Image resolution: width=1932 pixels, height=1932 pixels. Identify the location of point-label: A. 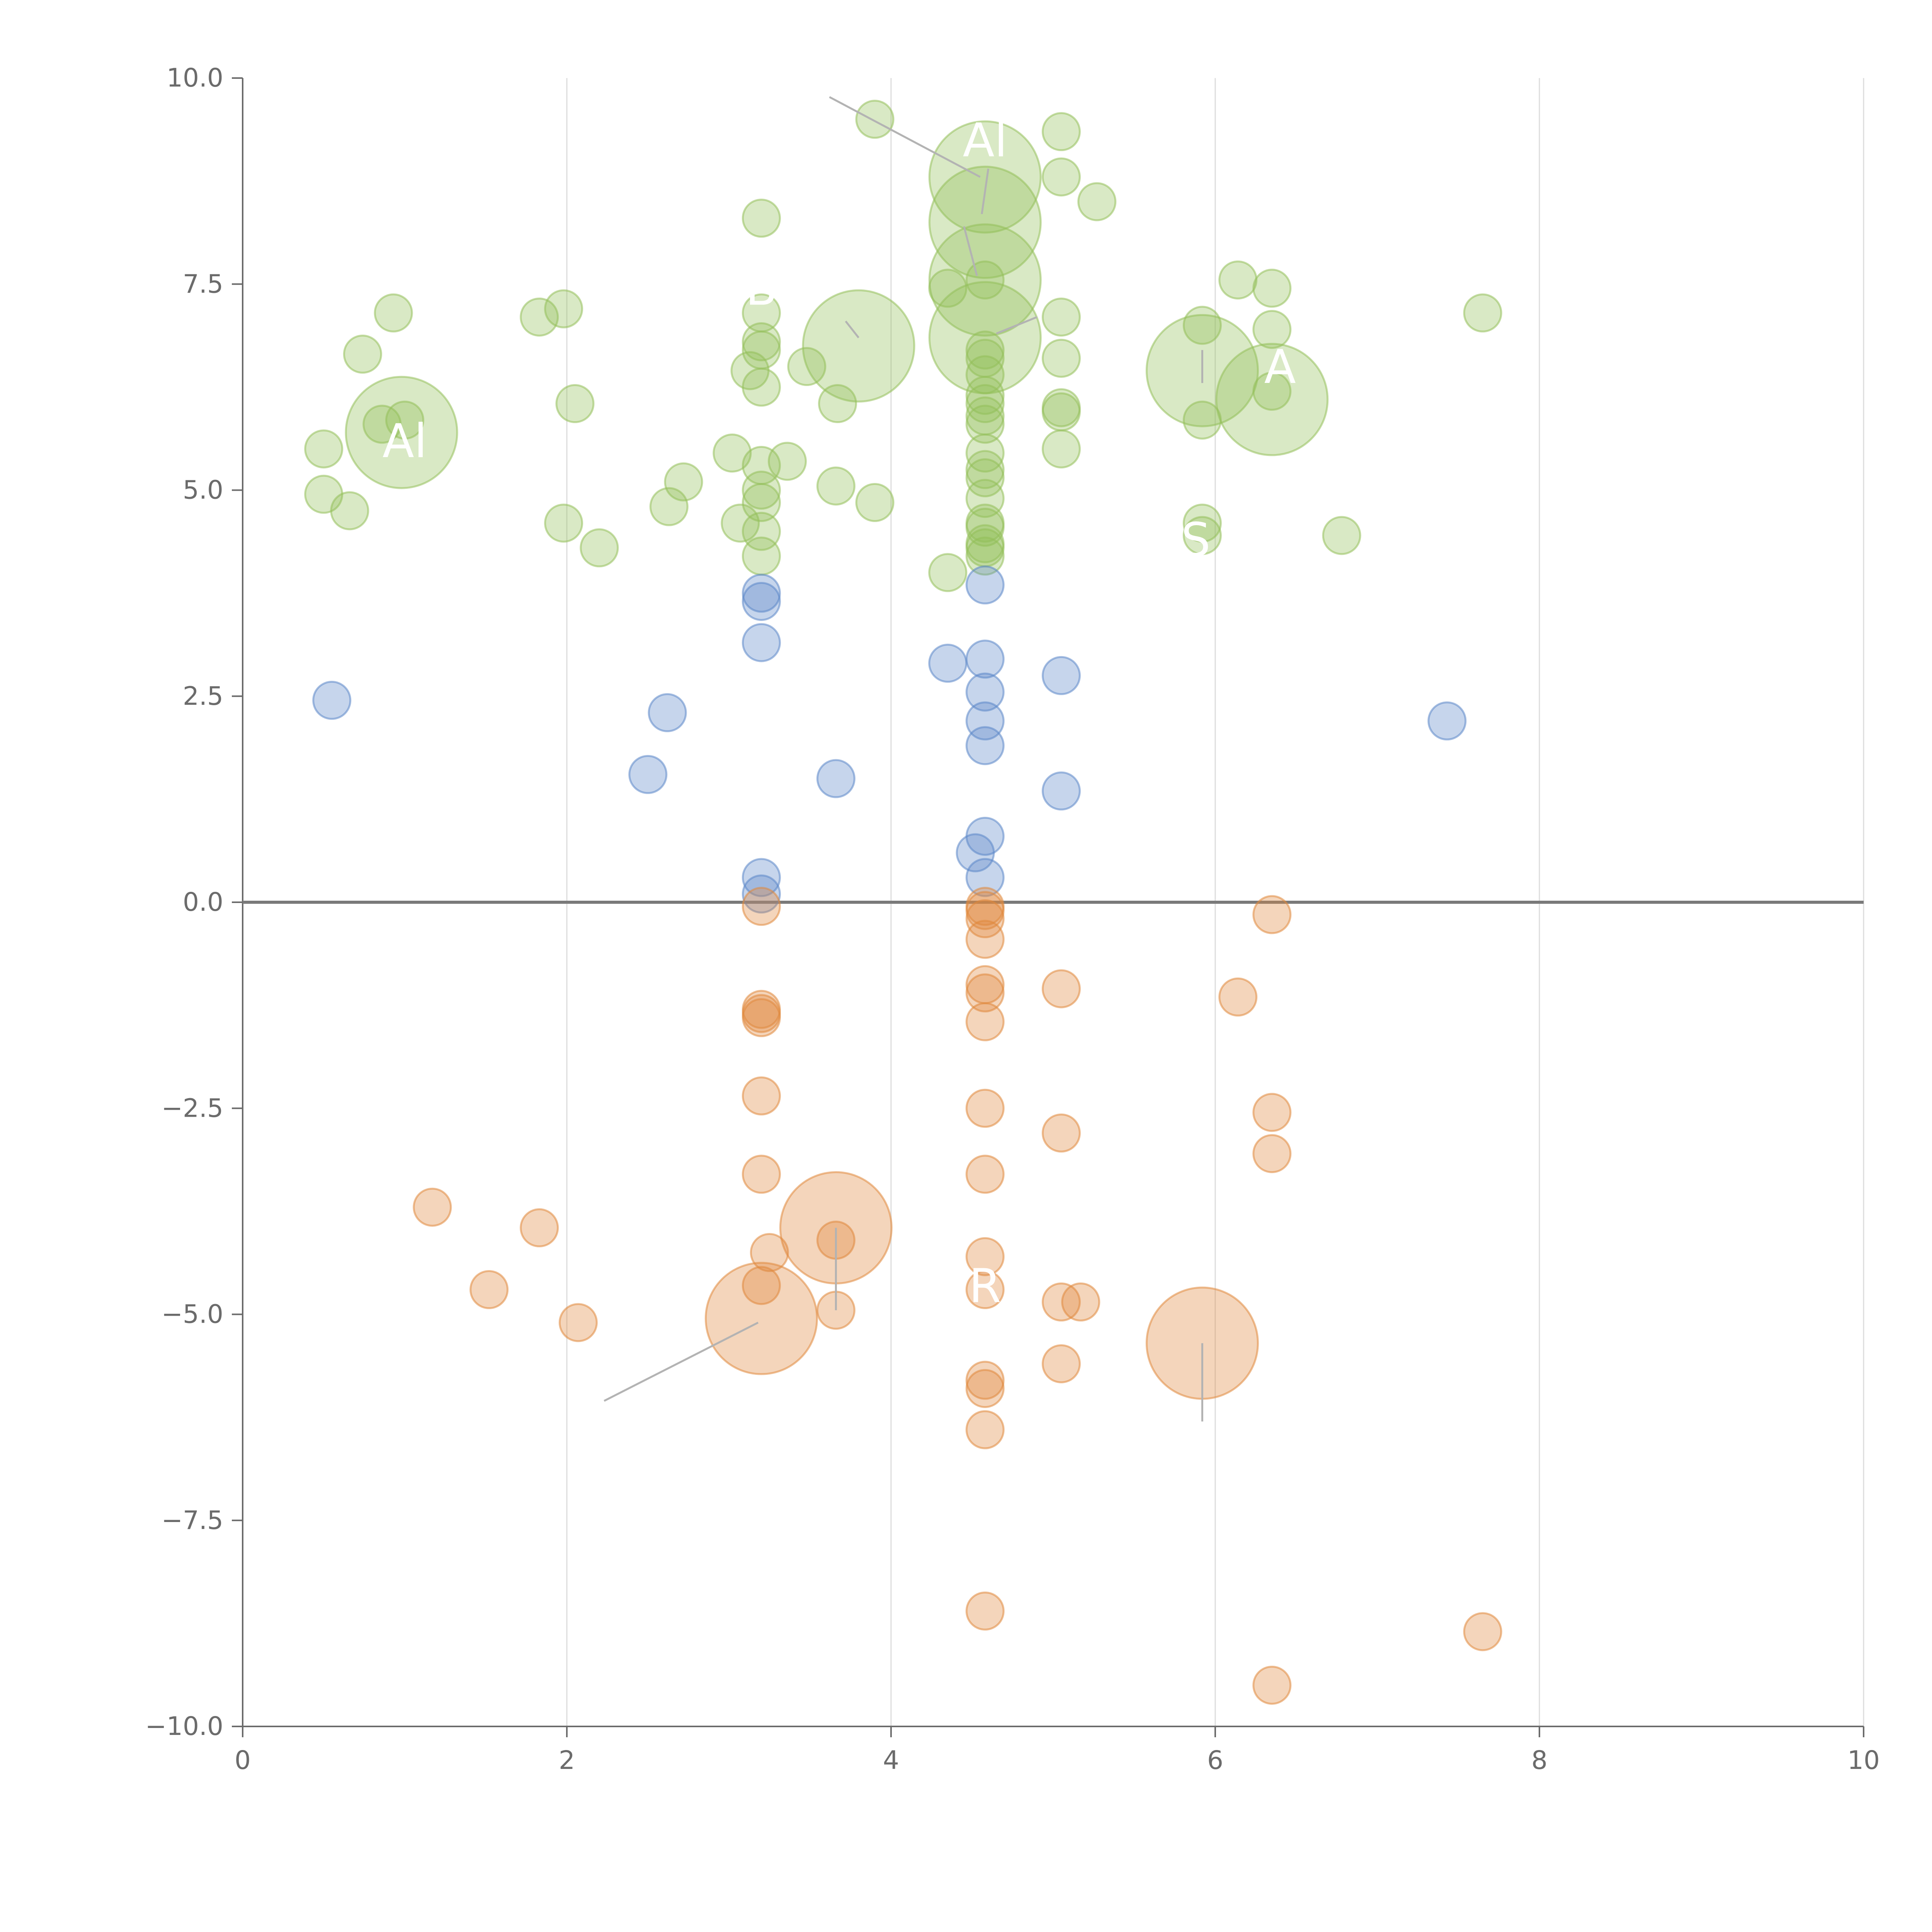
(1280, 367).